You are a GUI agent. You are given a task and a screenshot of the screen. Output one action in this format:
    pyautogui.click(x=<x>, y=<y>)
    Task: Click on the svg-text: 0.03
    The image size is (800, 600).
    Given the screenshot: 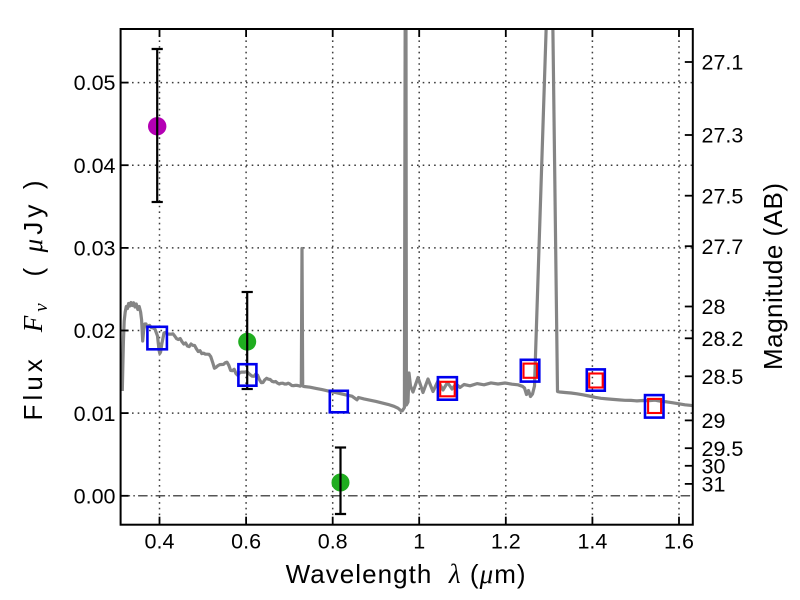 What is the action you would take?
    pyautogui.click(x=95, y=249)
    